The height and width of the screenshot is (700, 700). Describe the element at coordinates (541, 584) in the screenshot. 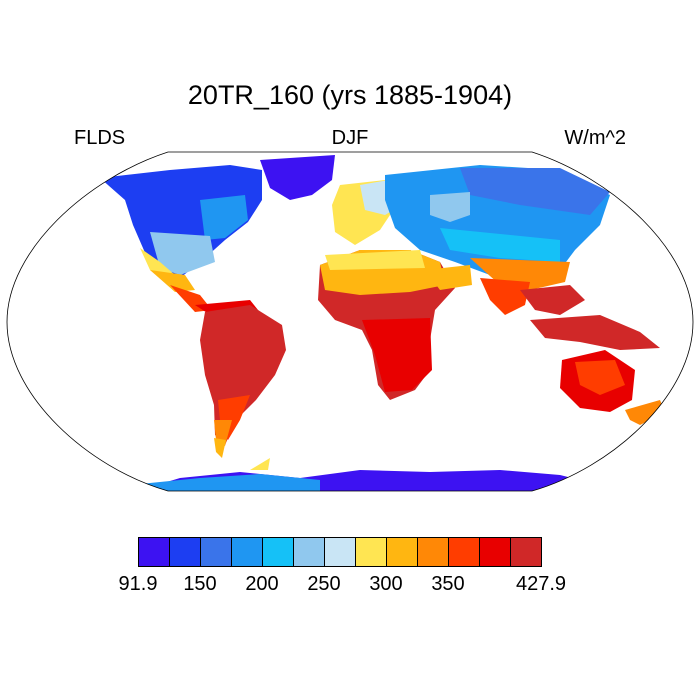

I see `colorbar-tick-label: 427.9` at that location.